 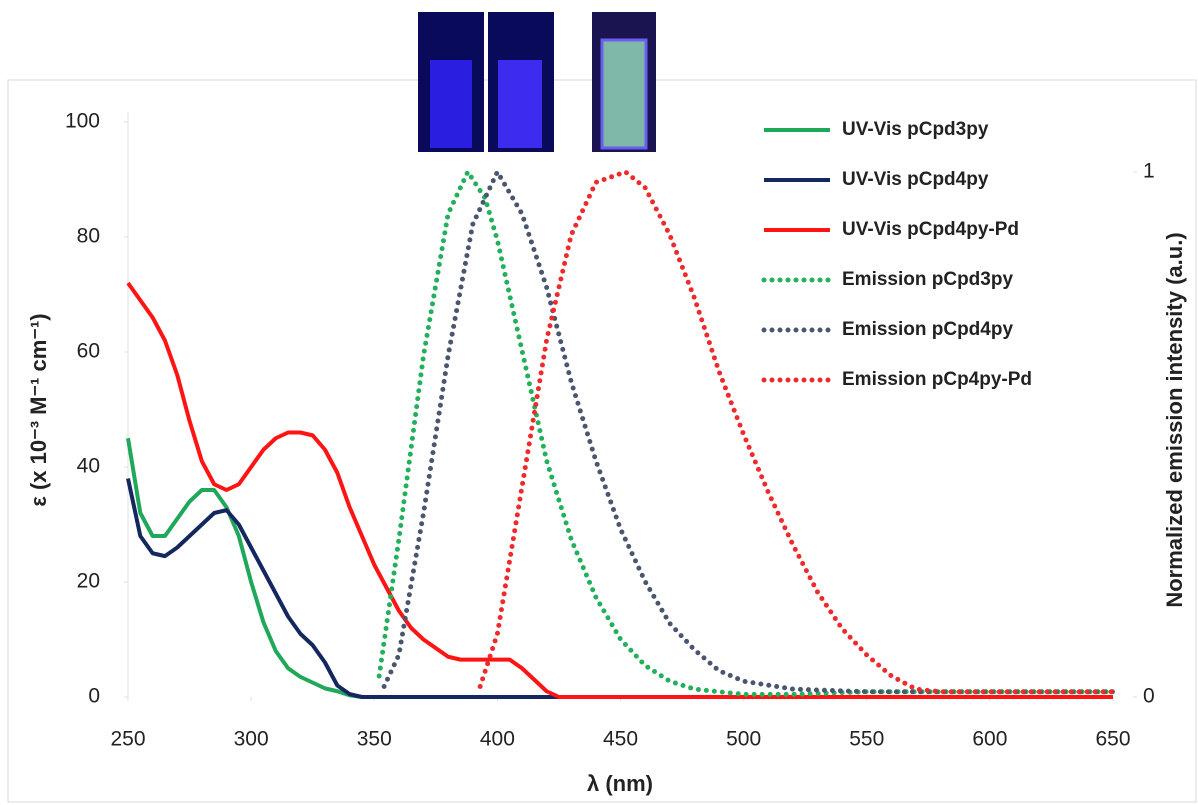 I want to click on legend-label: UV-Vis pCpd4py-Pd, so click(x=930, y=229).